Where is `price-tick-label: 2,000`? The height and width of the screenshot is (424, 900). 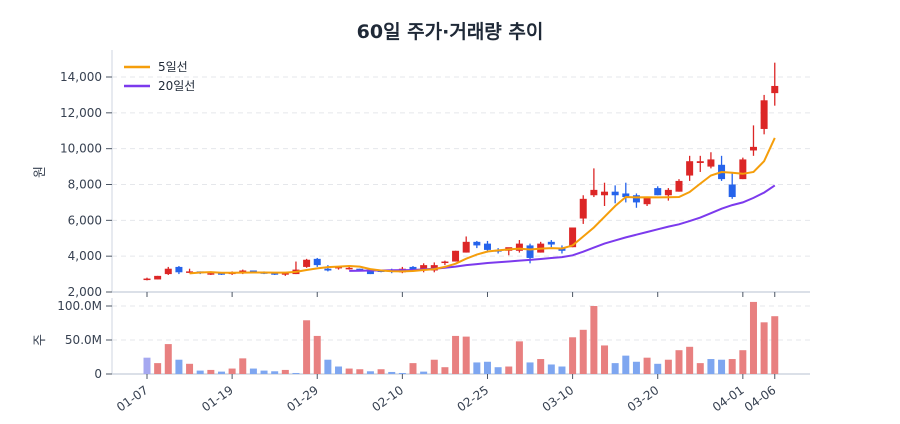 price-tick-label: 2,000 is located at coordinates (85, 292).